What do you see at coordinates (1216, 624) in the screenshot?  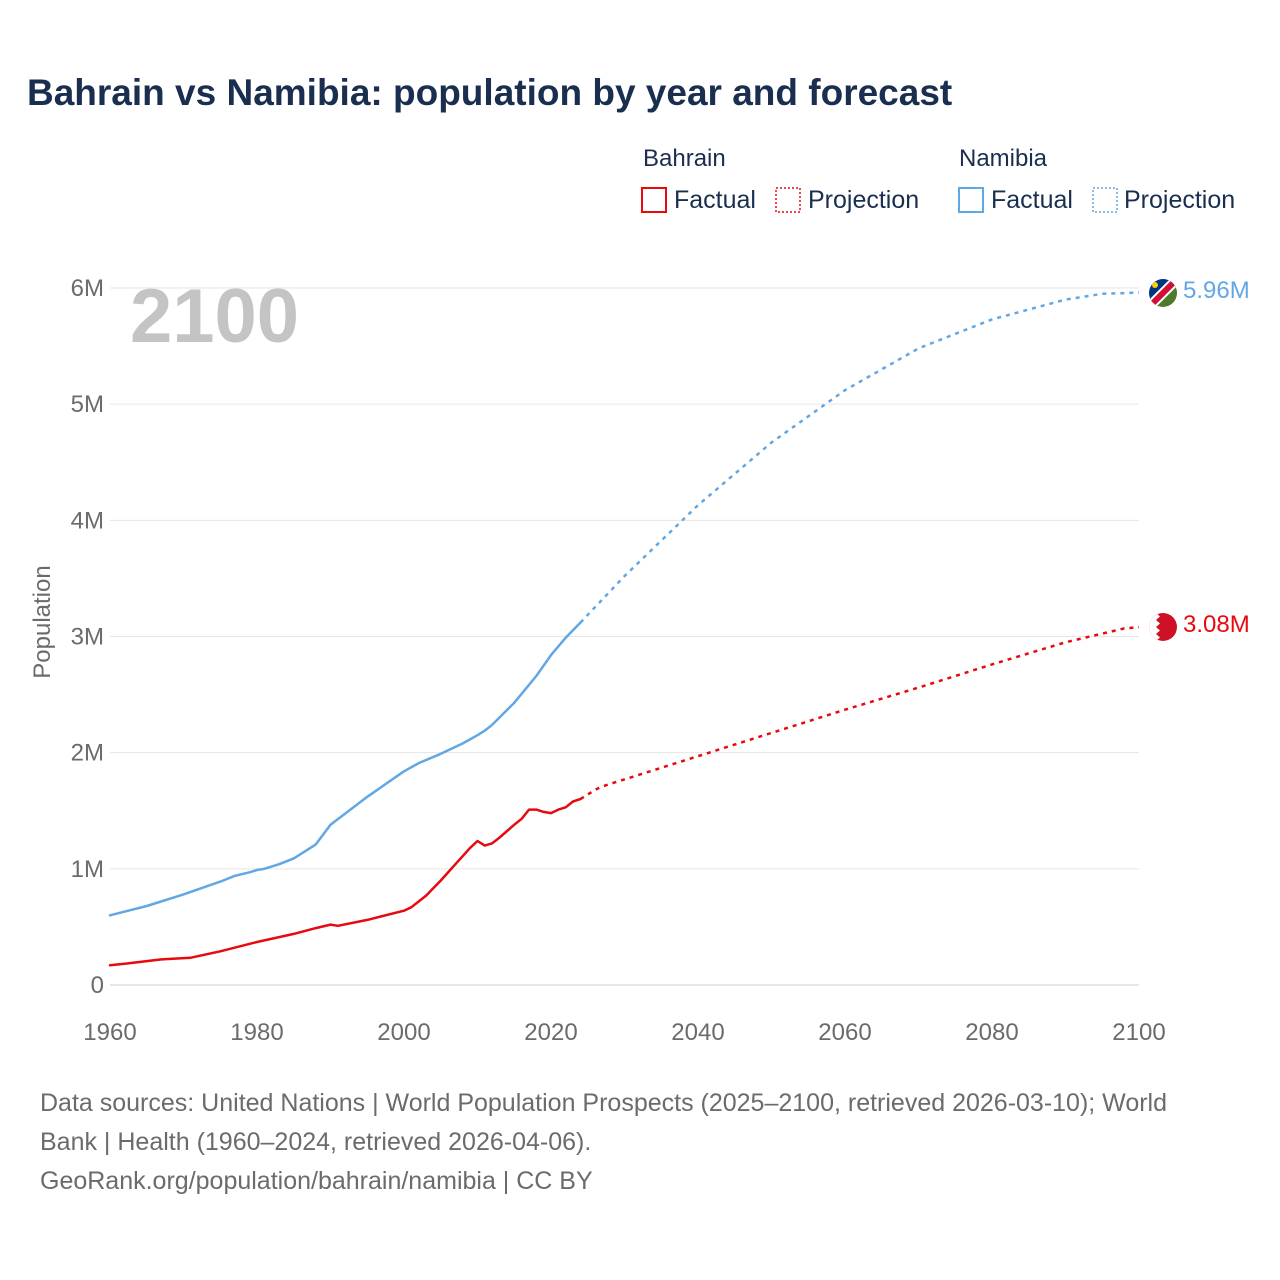 I see `bahrain-end-value-label: 3.08M` at bounding box center [1216, 624].